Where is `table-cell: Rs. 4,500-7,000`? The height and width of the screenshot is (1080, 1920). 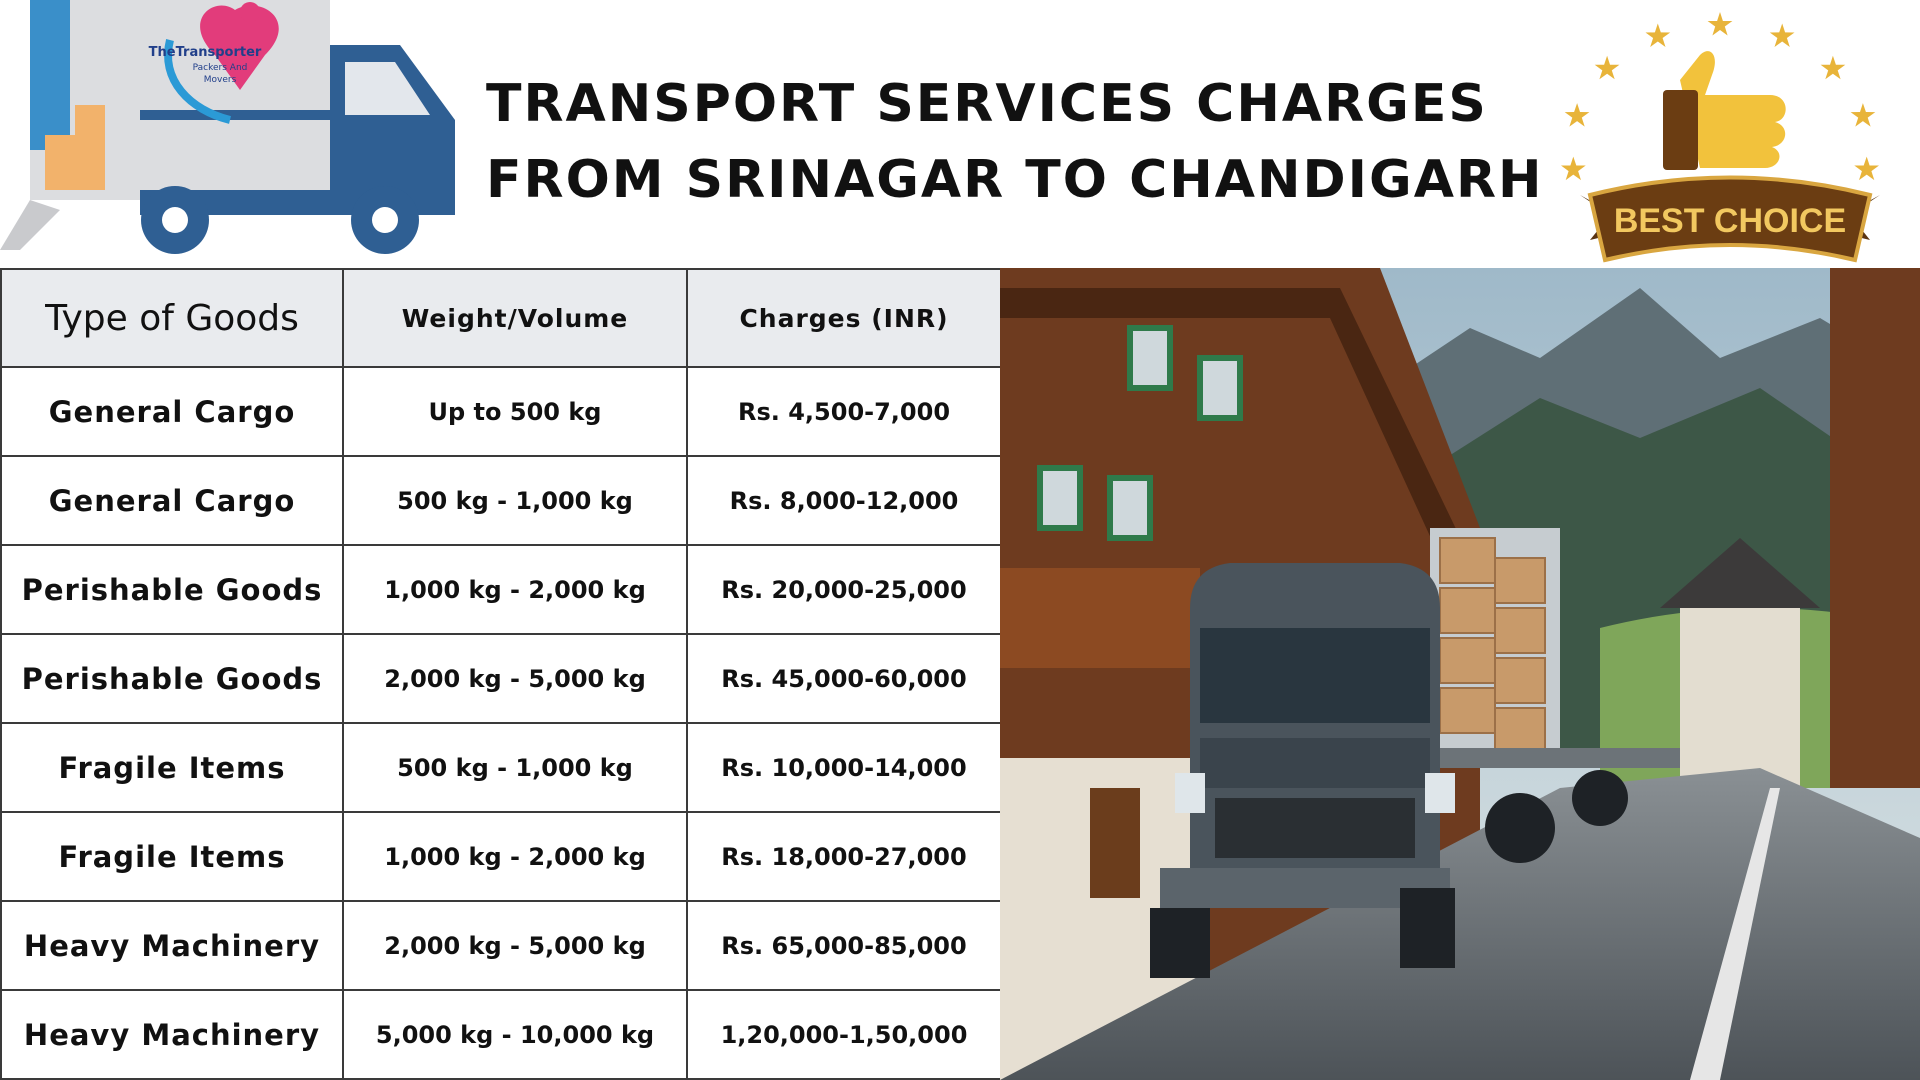
table-cell: Rs. 4,500-7,000 is located at coordinates (844, 411).